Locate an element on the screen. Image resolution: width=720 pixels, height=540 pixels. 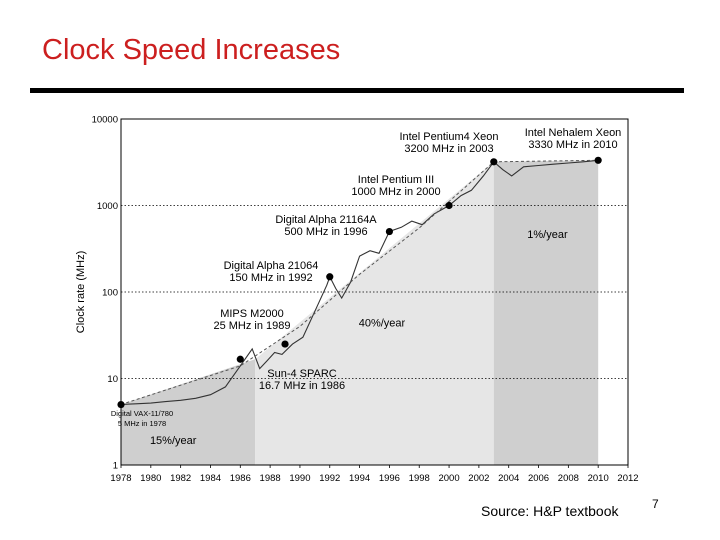
x-tick-label: 2010 is located at coordinates (598, 478).